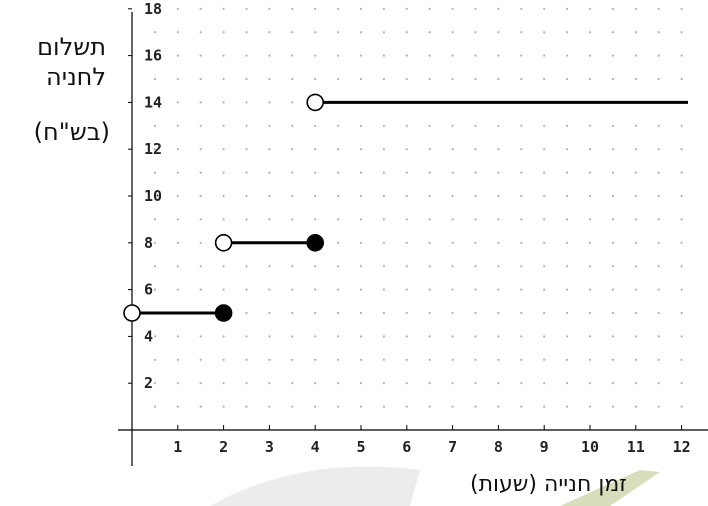 The height and width of the screenshot is (506, 708). Describe the element at coordinates (153, 196) in the screenshot. I see `y-tick-label: 10` at that location.